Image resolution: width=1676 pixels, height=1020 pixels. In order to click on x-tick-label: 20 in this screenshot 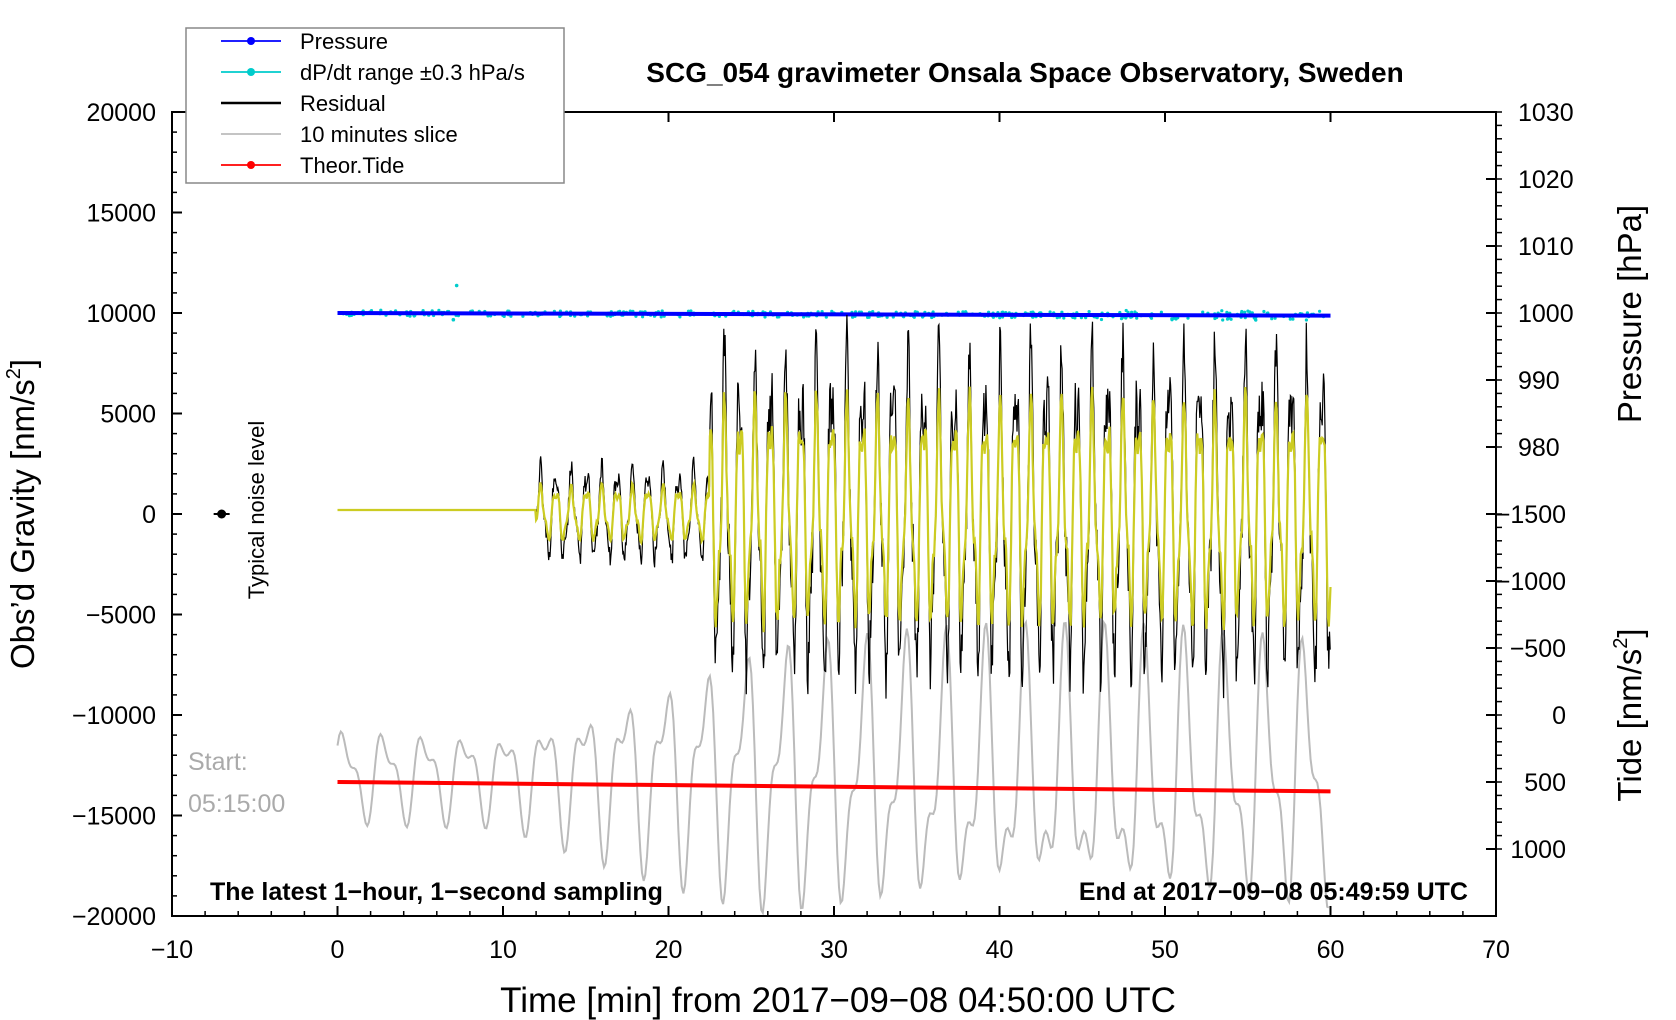, I will do `click(669, 950)`.